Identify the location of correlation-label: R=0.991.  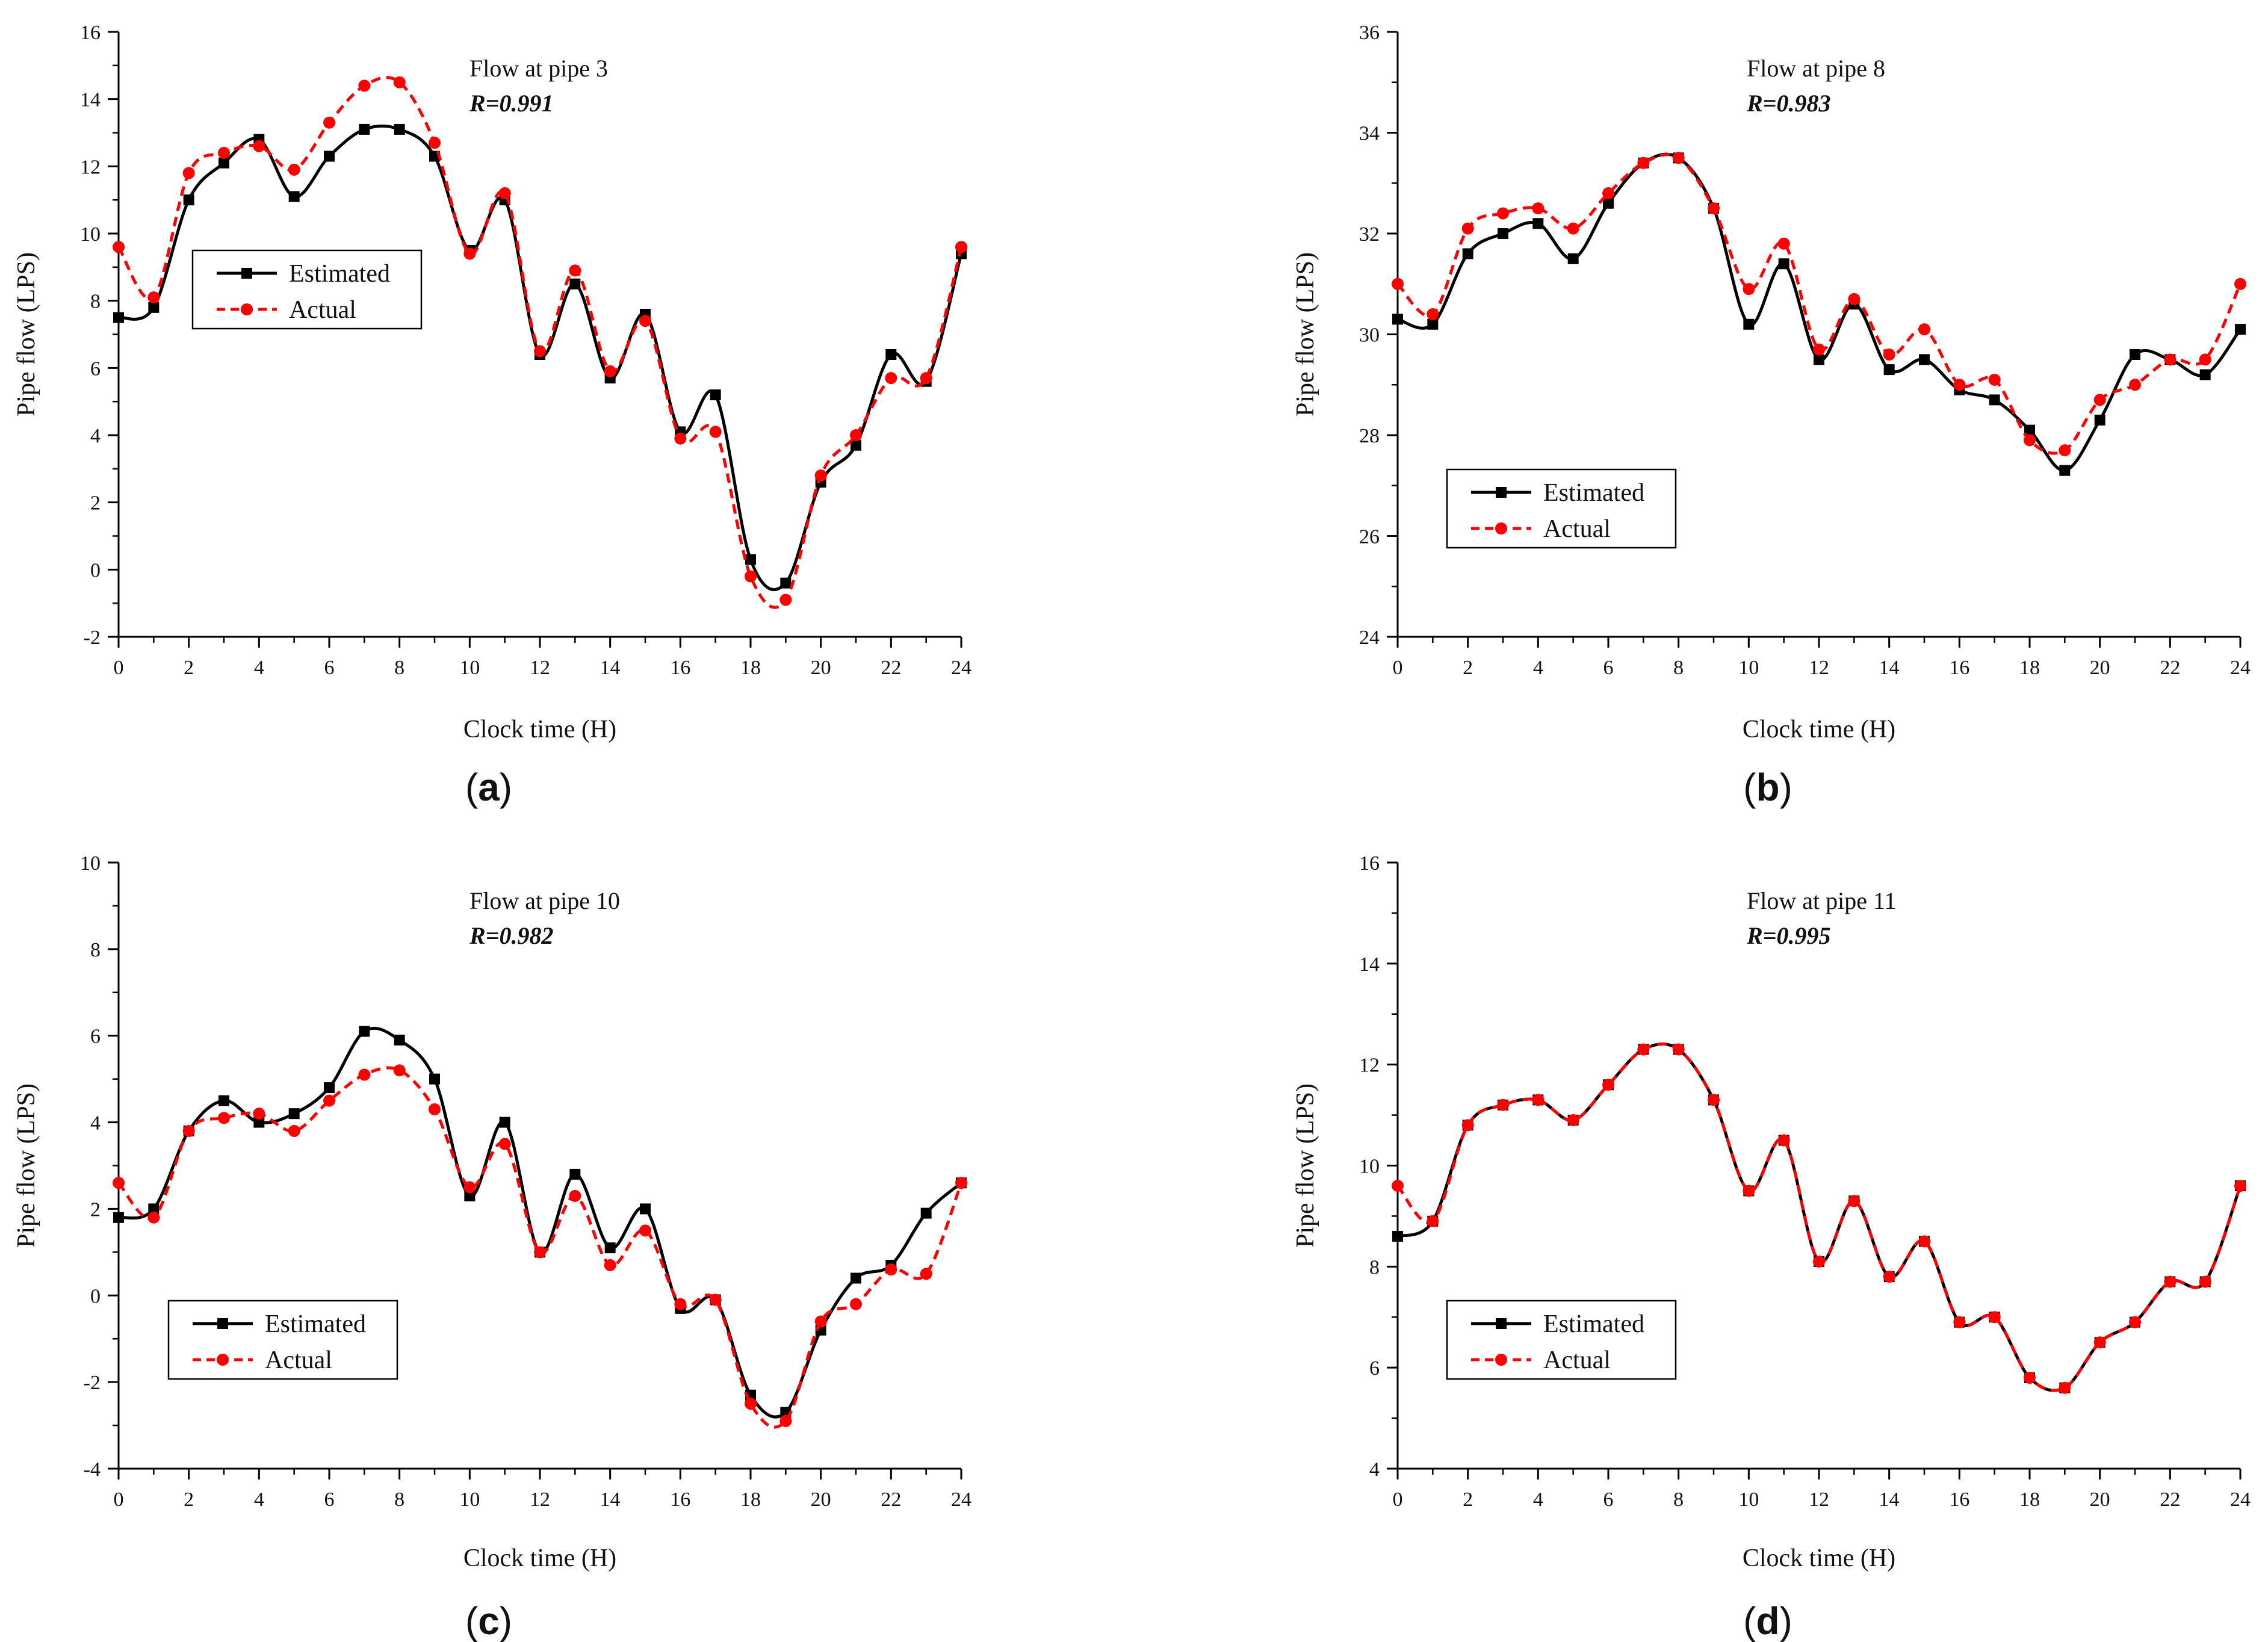
(511, 104).